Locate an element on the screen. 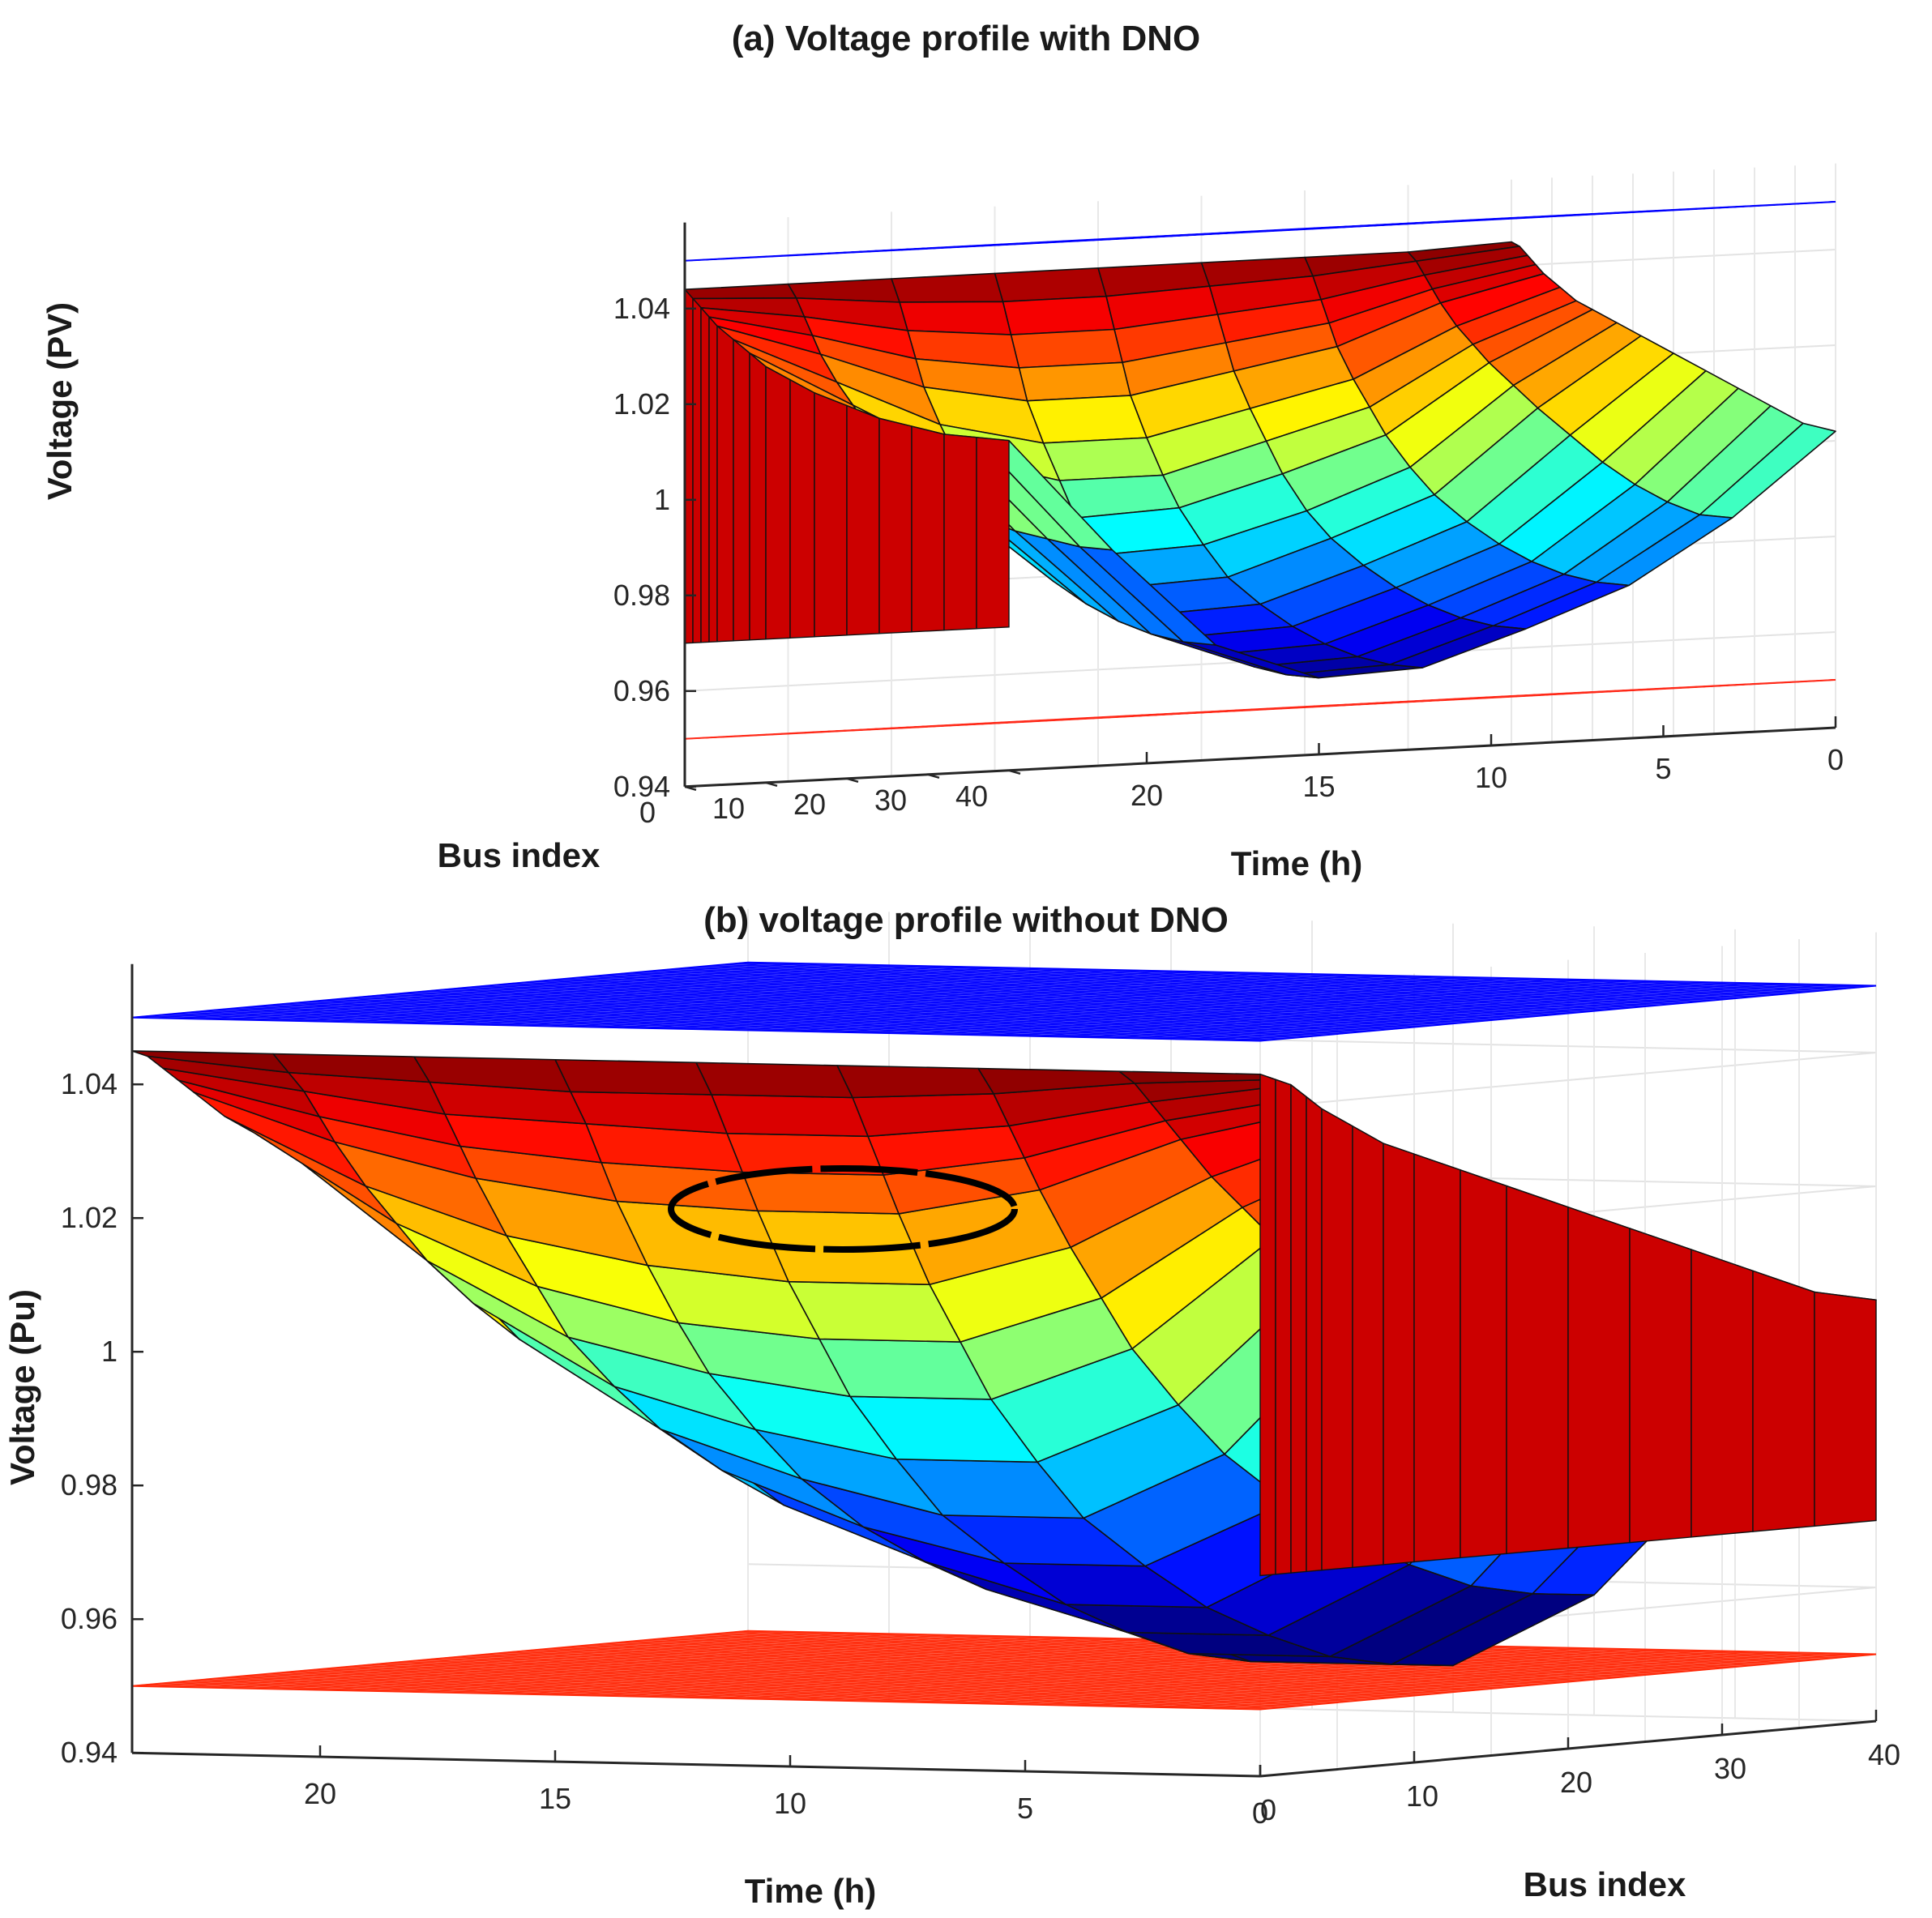 This screenshot has height=1918, width=1932. a-x-axis-label: Bus index is located at coordinates (519, 855).